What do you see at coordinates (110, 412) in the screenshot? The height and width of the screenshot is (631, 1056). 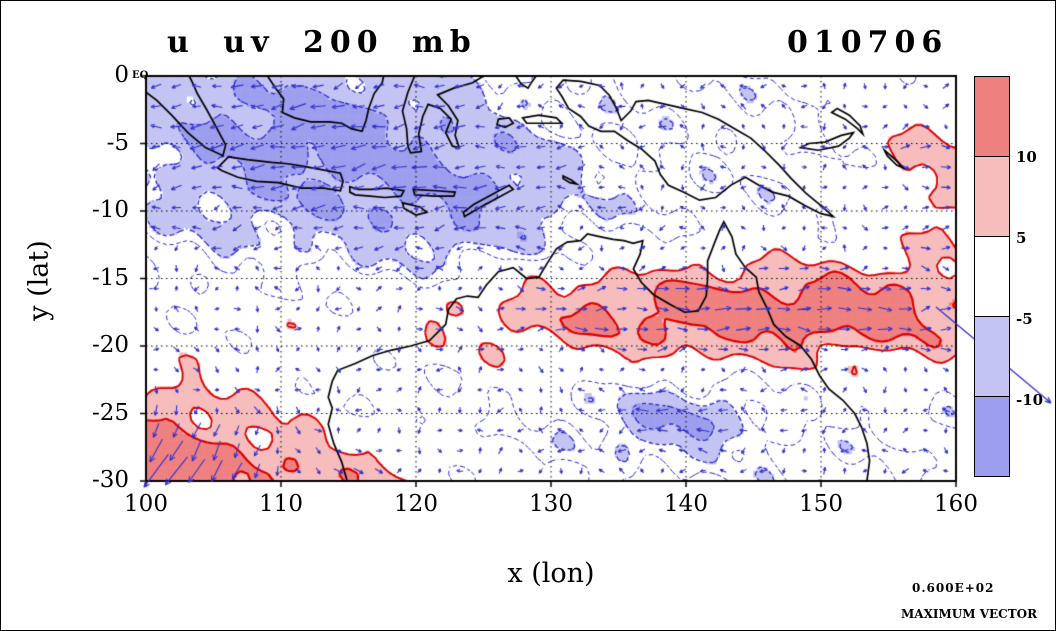 I see `y-tick-label: -25` at bounding box center [110, 412].